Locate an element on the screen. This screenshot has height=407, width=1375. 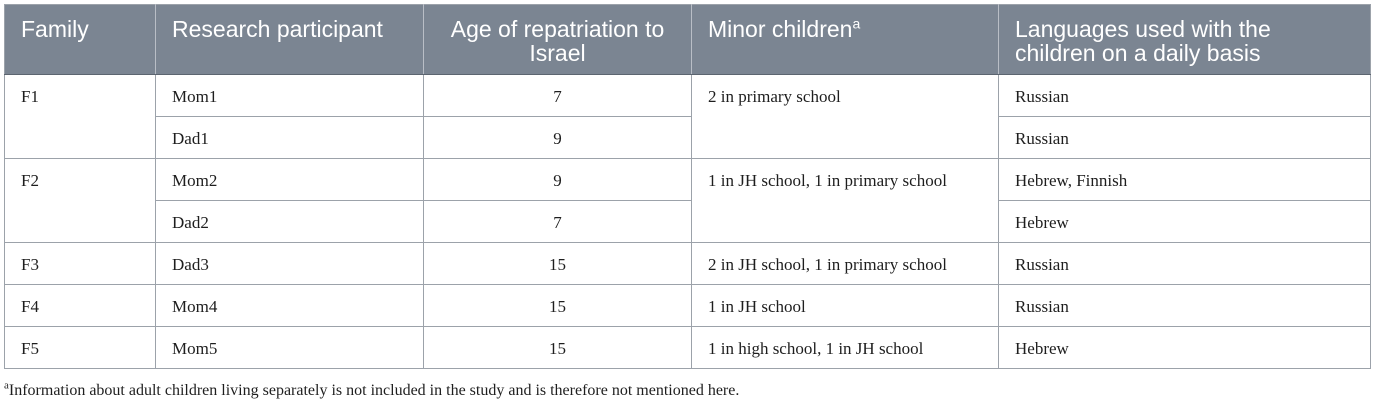
header-participant: Research participant is located at coordinates (289, 39).